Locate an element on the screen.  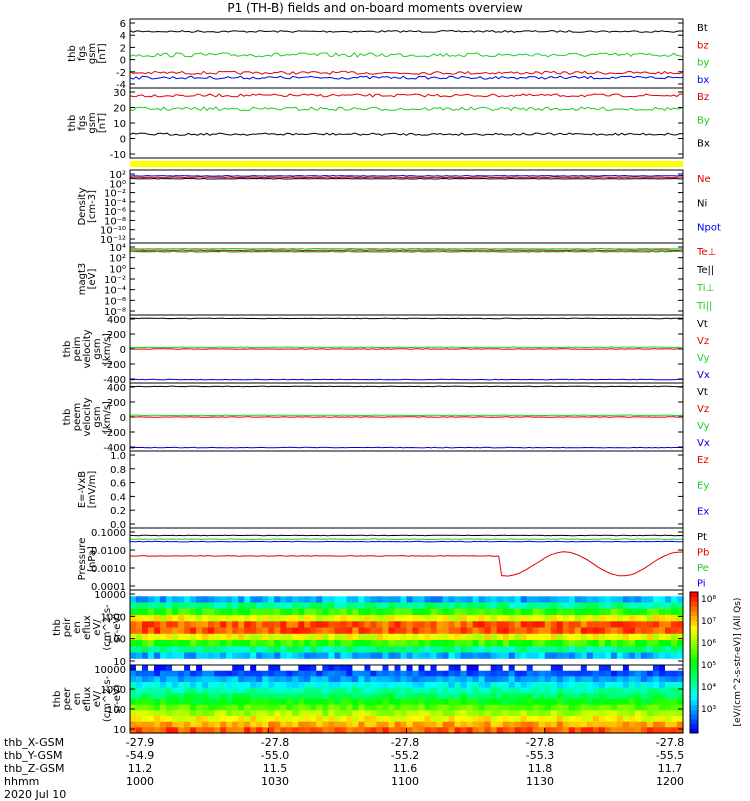
orbit-z-value: 11.5 is located at coordinates (275, 768).